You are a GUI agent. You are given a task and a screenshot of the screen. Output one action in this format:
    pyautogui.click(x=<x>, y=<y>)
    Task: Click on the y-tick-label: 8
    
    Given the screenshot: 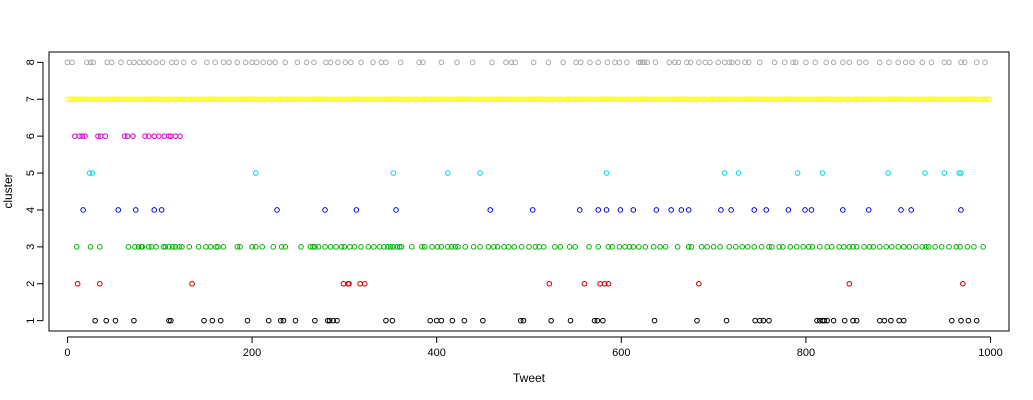 What is the action you would take?
    pyautogui.click(x=31, y=62)
    